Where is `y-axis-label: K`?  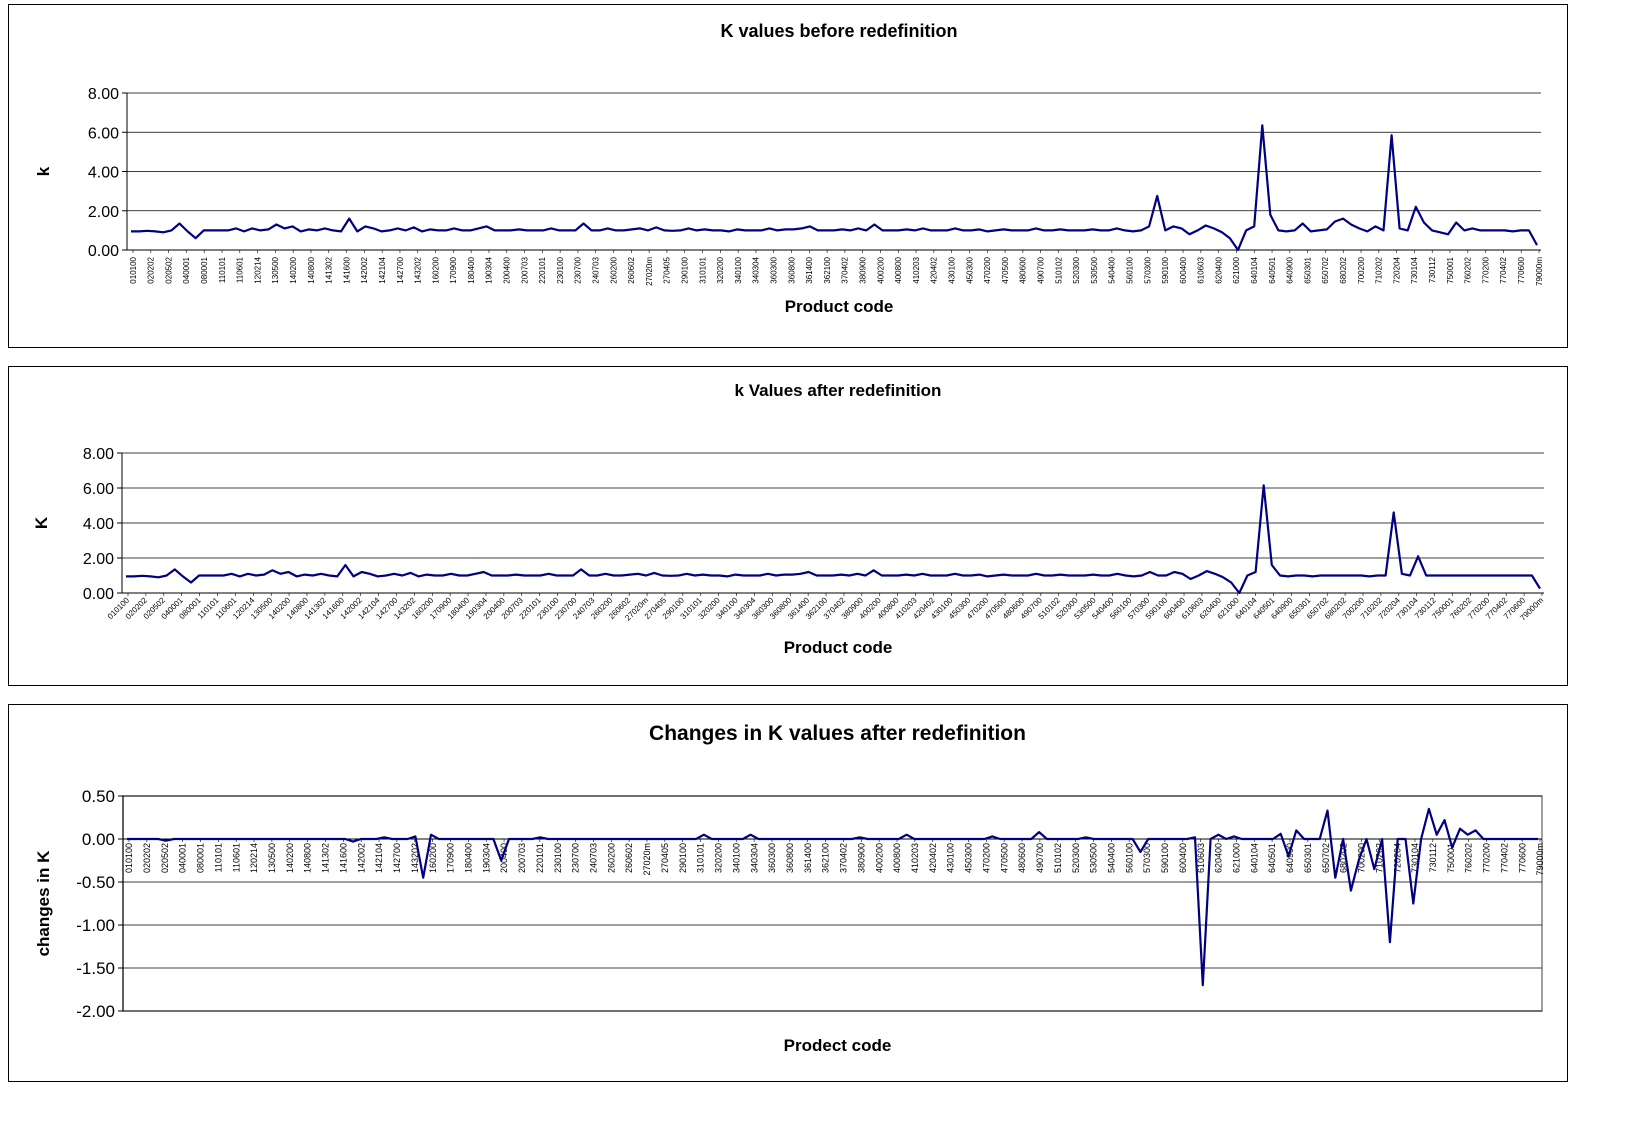 y-axis-label: K is located at coordinates (41, 522).